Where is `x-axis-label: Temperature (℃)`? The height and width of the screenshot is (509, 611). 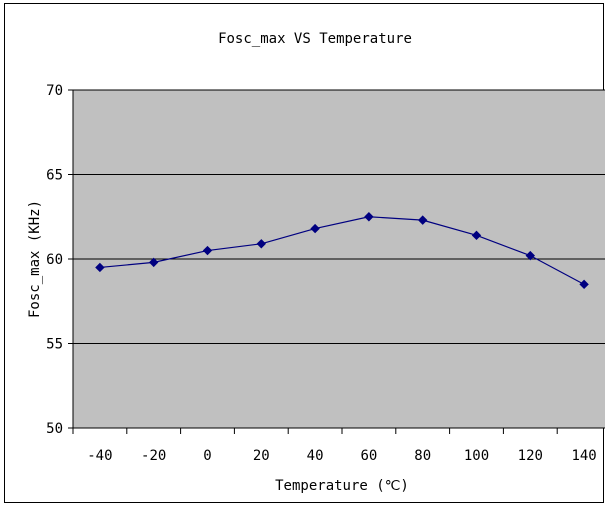
x-axis-label: Temperature (℃) is located at coordinates (342, 486).